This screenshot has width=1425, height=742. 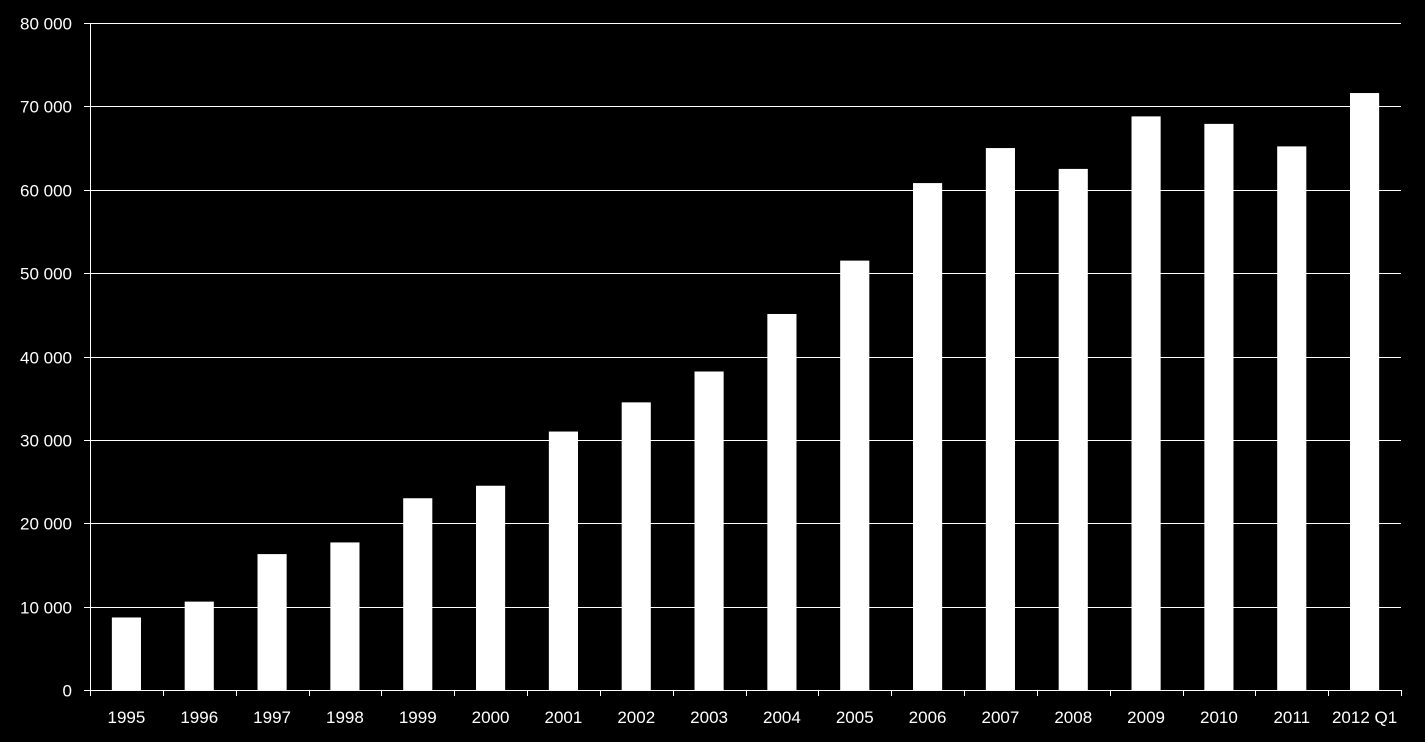 What do you see at coordinates (199, 717) in the screenshot?
I see `x-tick-label: 1996` at bounding box center [199, 717].